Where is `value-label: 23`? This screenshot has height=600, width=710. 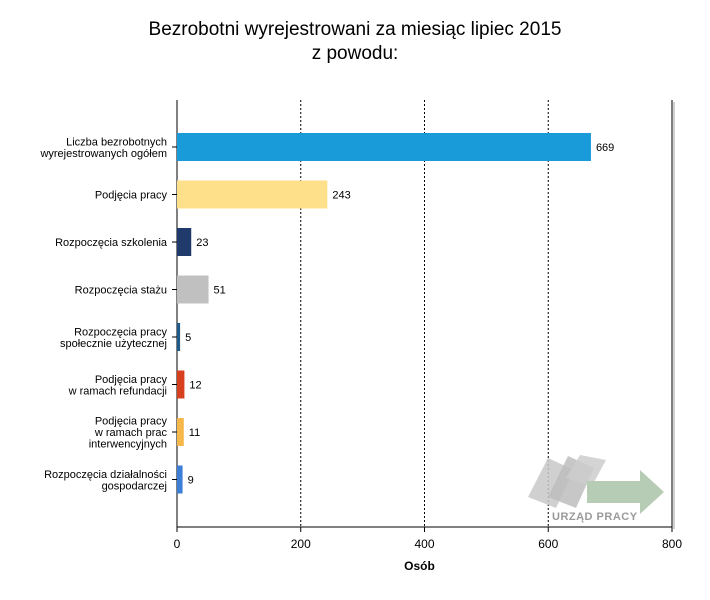 value-label: 23 is located at coordinates (202, 243).